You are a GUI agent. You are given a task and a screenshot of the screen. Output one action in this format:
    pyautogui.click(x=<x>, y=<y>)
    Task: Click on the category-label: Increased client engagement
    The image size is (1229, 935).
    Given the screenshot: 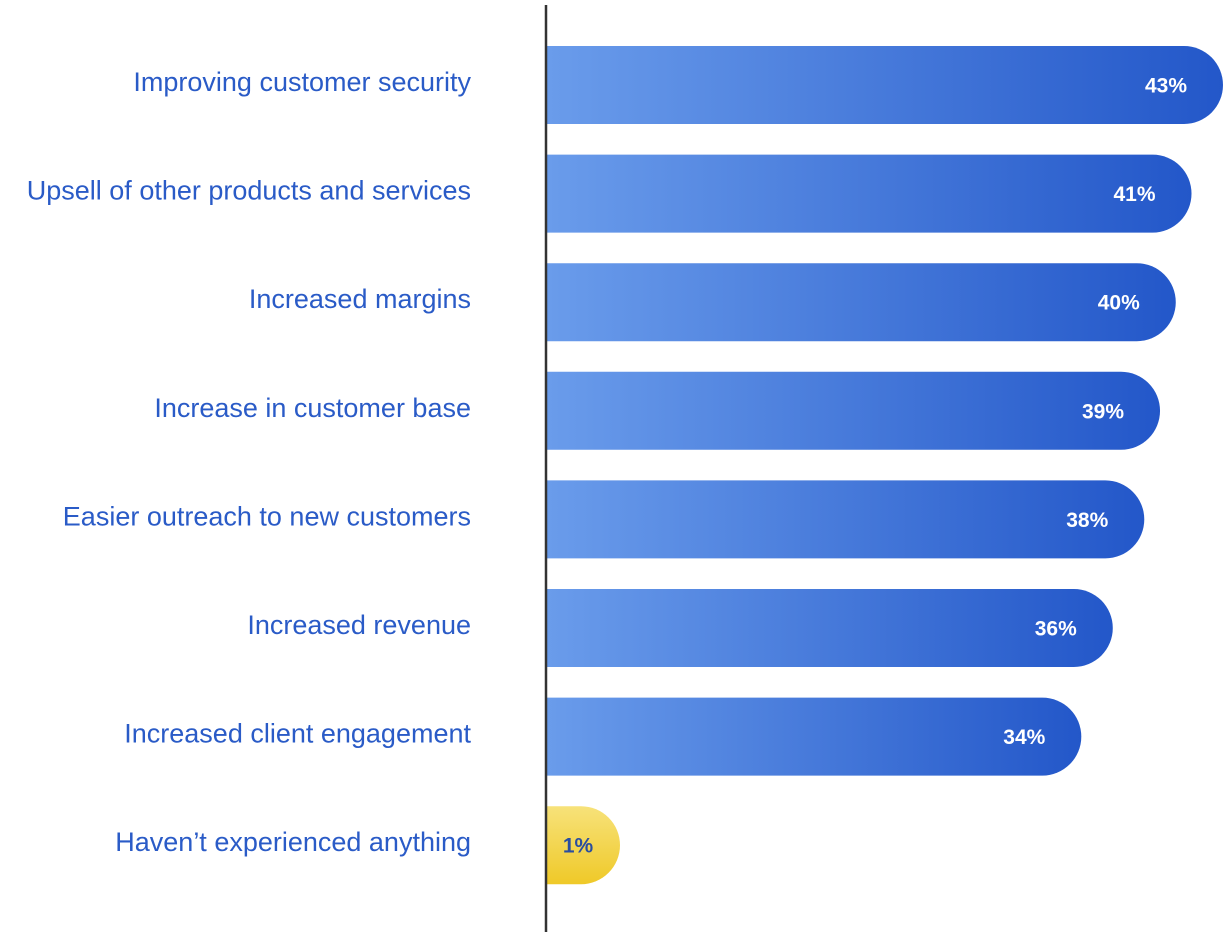 What is the action you would take?
    pyautogui.click(x=297, y=734)
    